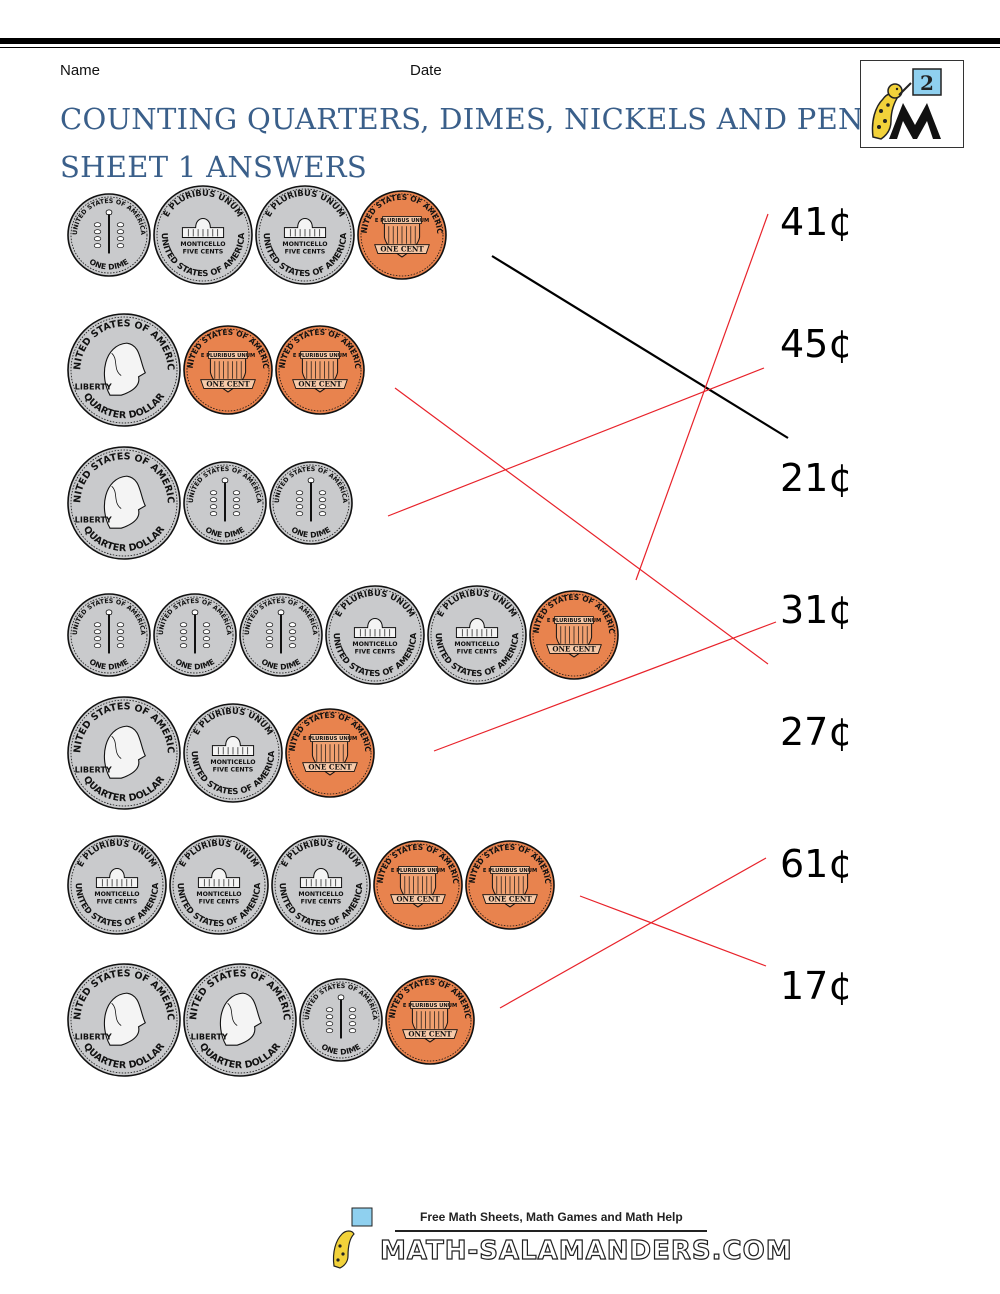 This screenshot has width=1000, height=1294. Describe the element at coordinates (352, 1238) in the screenshot. I see `footer-salamander-icon` at that location.